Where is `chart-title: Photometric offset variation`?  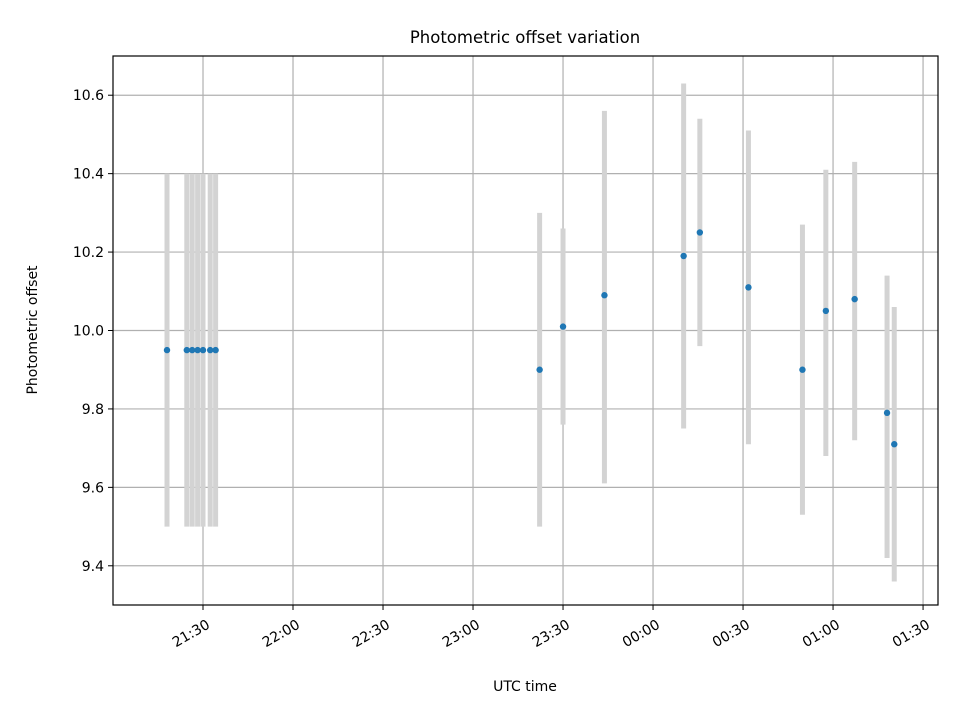 chart-title: Photometric offset variation is located at coordinates (525, 37).